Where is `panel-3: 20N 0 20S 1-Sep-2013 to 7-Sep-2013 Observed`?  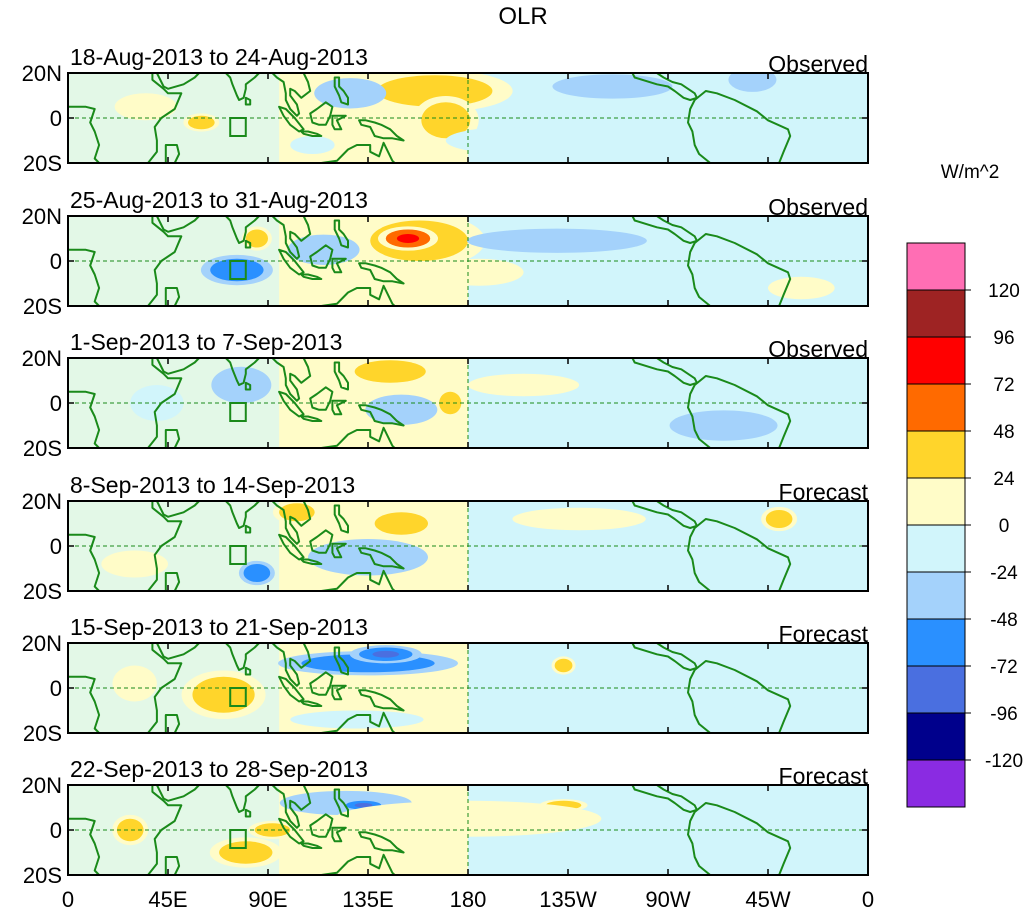 panel-3: 20N 0 20S 1-Sep-2013 to 7-Sep-2013 Observed is located at coordinates (445, 395).